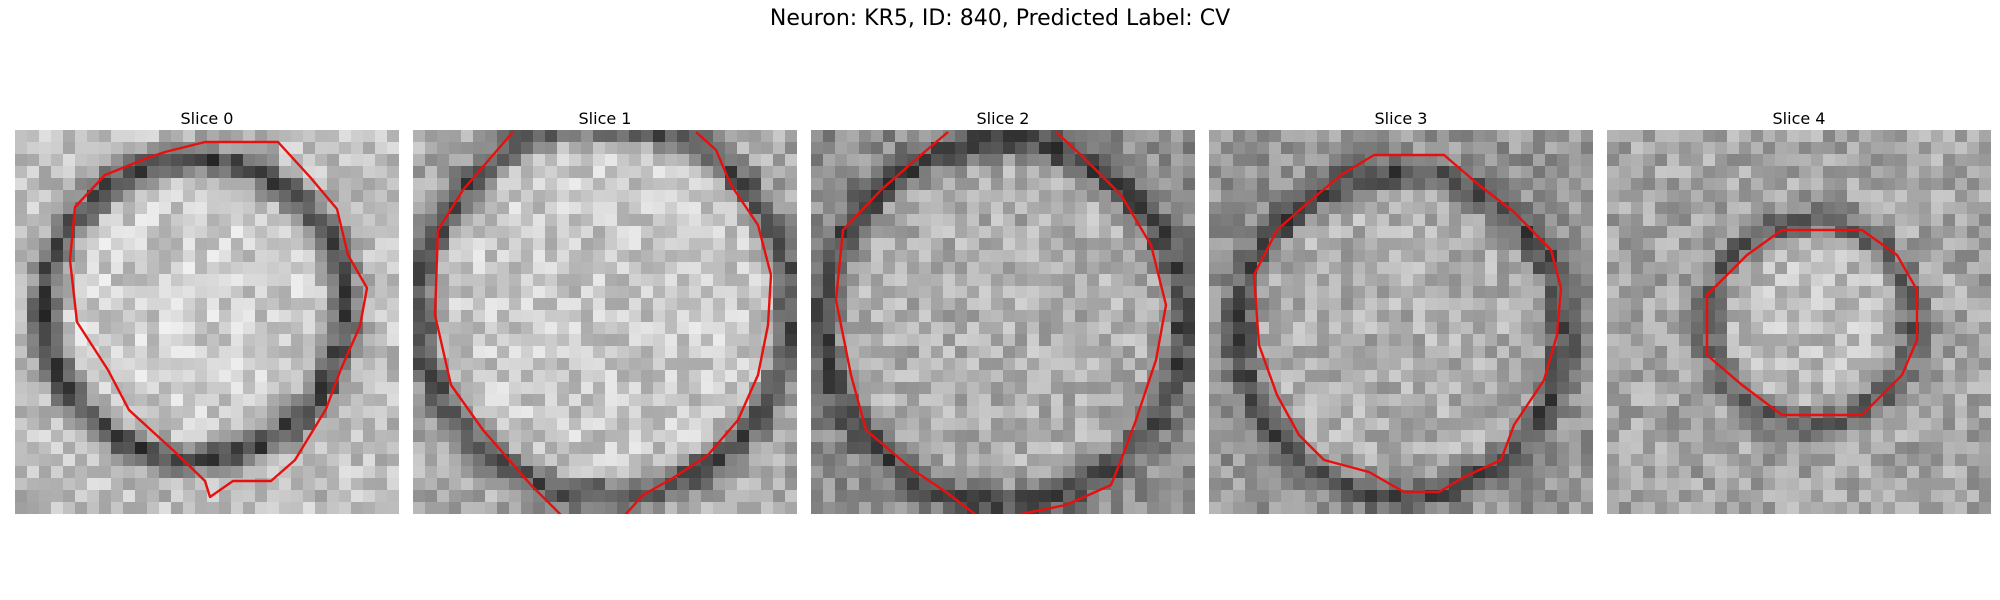 The height and width of the screenshot is (600, 2000). I want to click on slice-panel-2: Slice 2, so click(1003, 311).